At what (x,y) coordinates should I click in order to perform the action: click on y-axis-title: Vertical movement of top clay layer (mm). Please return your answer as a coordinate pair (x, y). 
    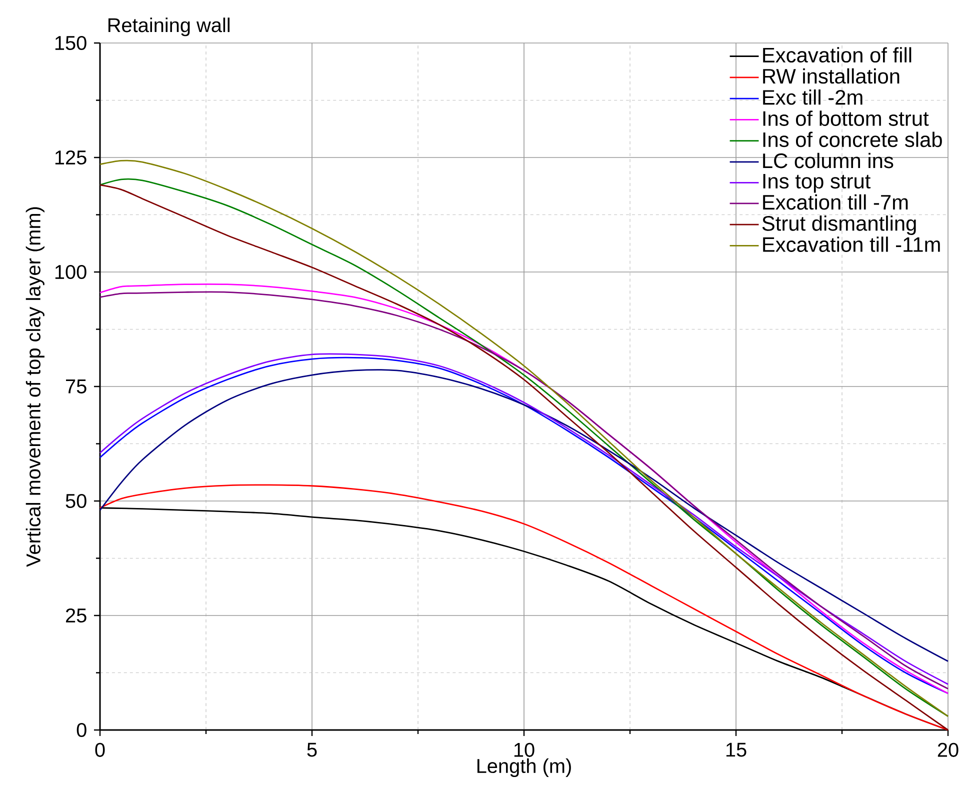
    Looking at the image, I should click on (35, 387).